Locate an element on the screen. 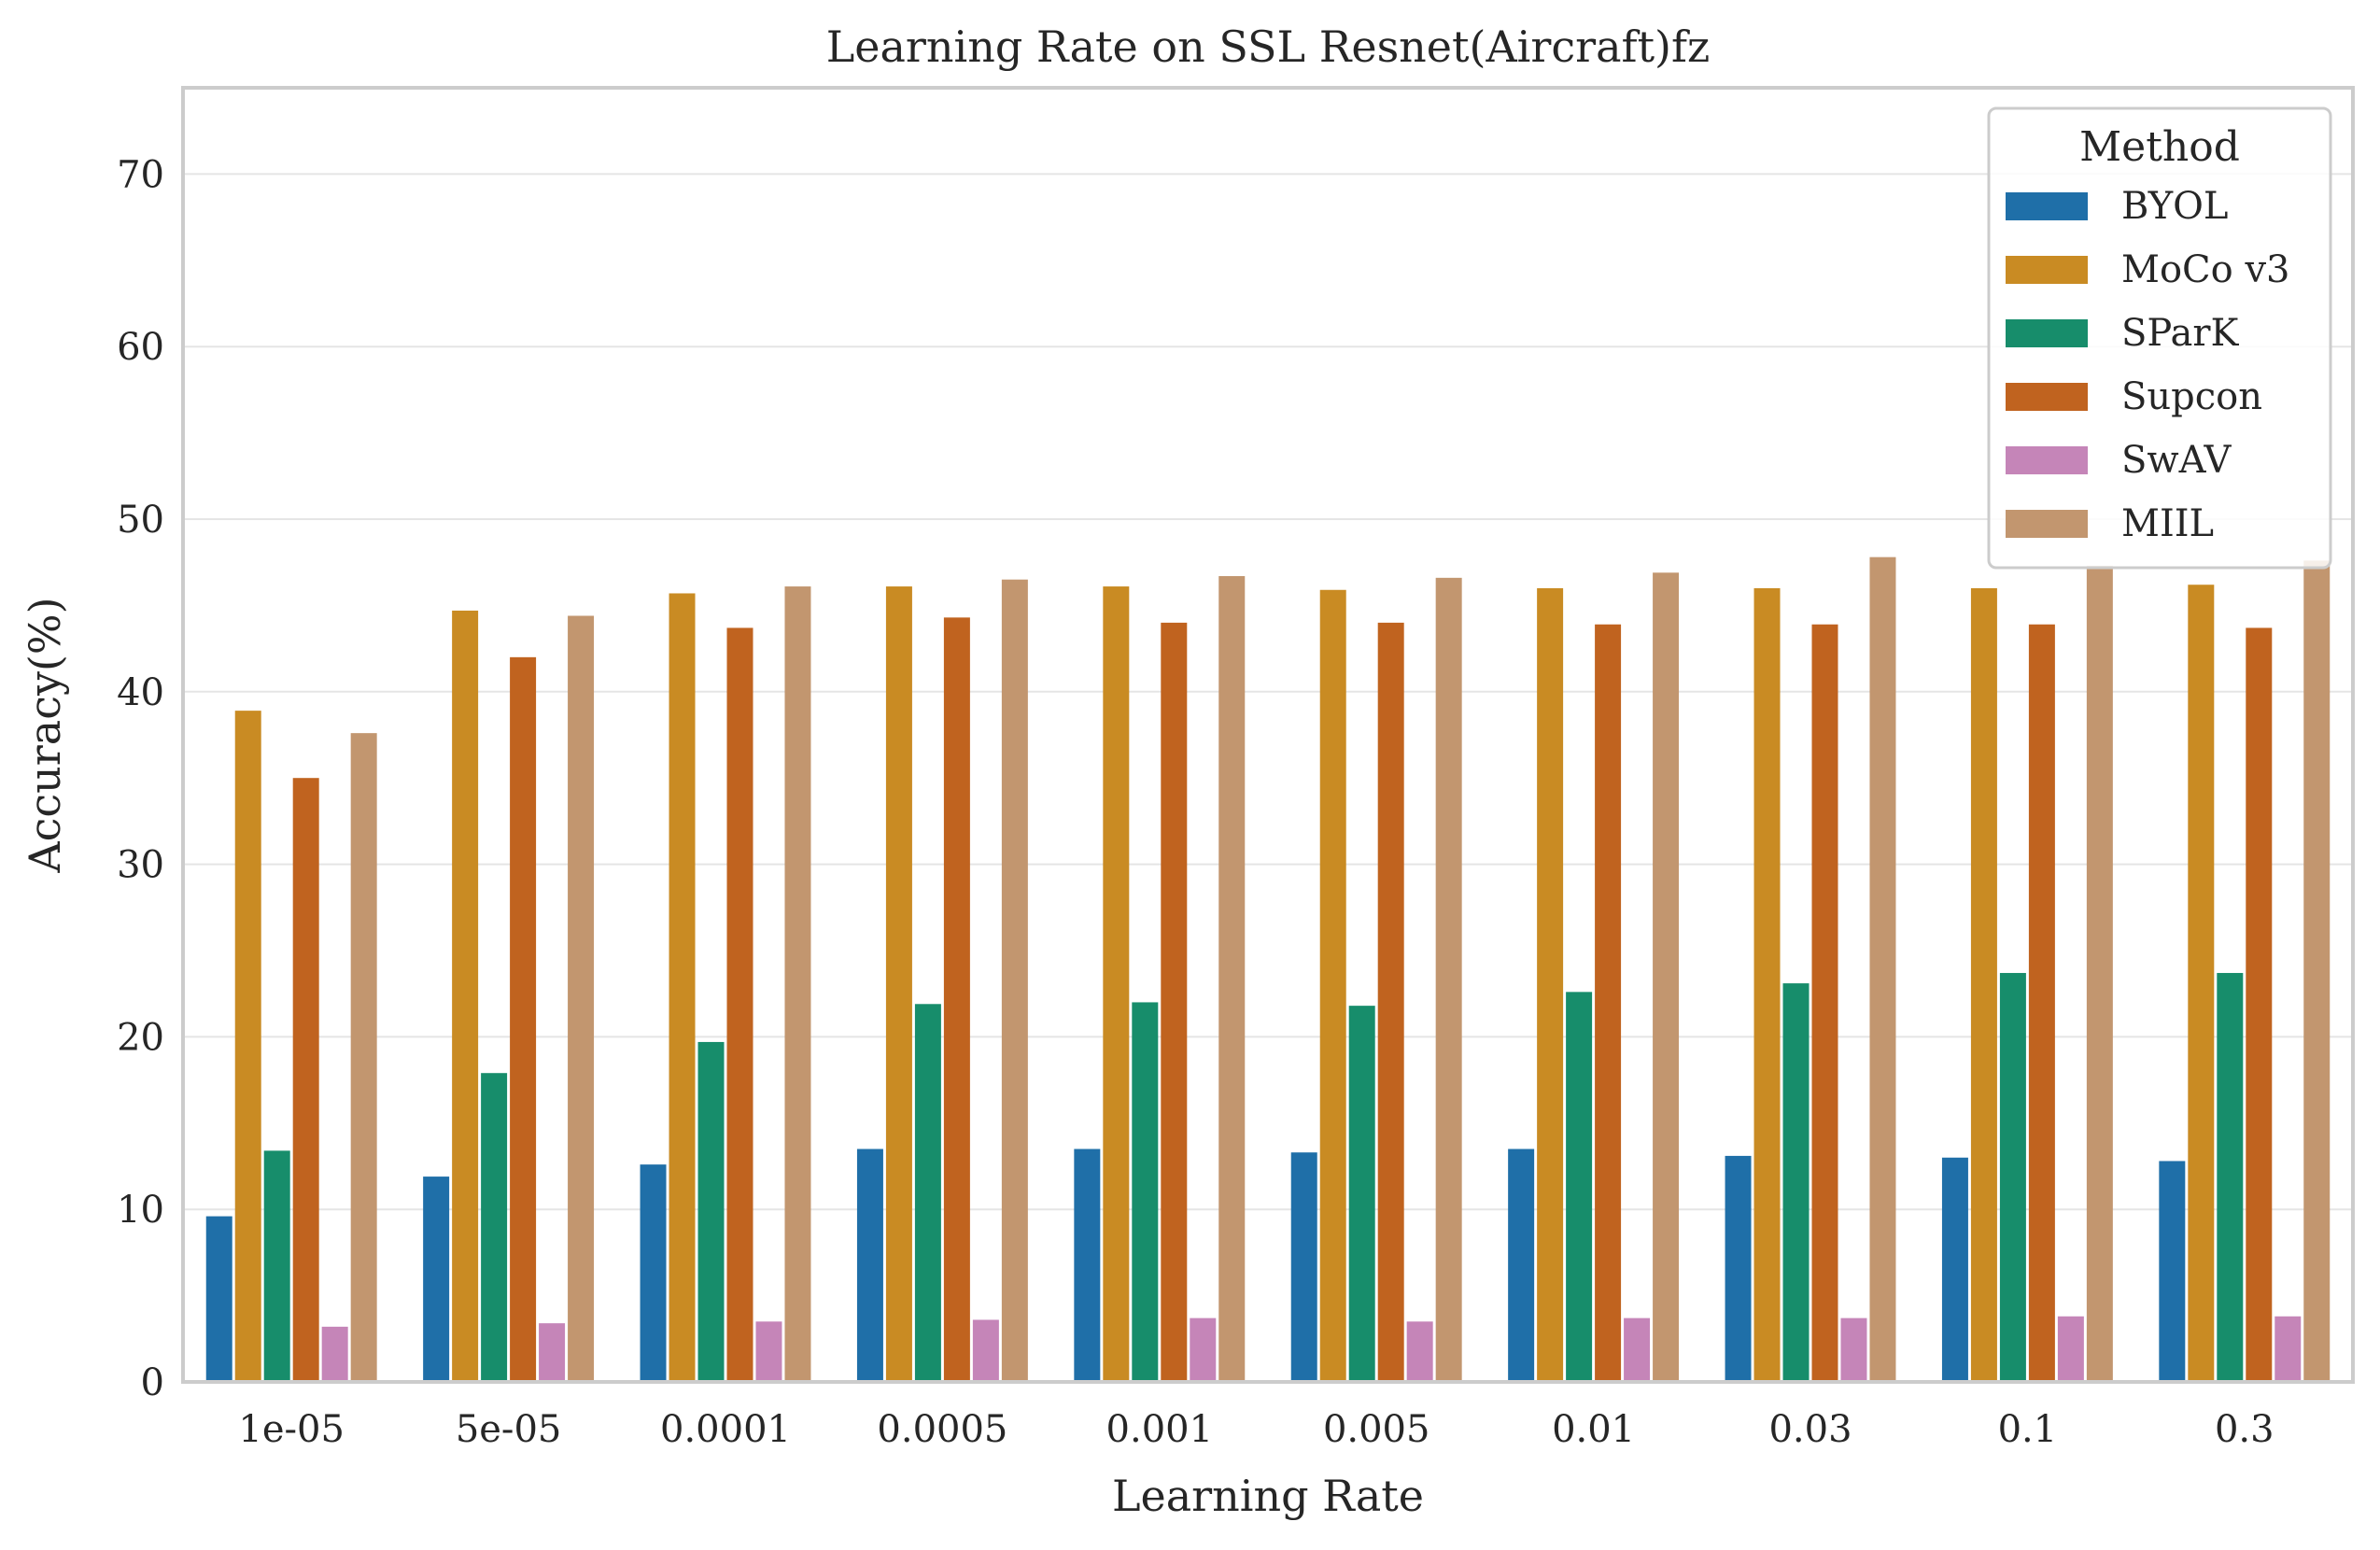 This screenshot has height=1550, width=2380. bar-moco-v3-0.0005 is located at coordinates (898, 984).